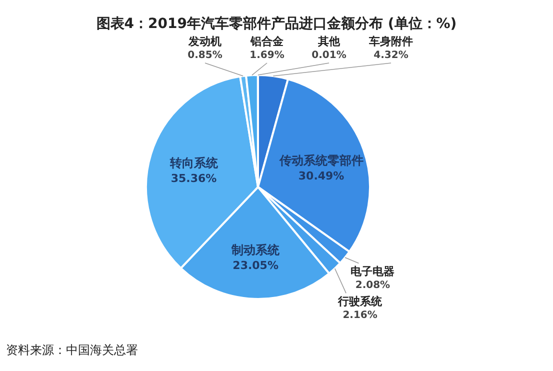 Image resolution: width=553 pixels, height=371 pixels. What do you see at coordinates (372, 271) in the screenshot?
I see `slice-label: 电子电器` at bounding box center [372, 271].